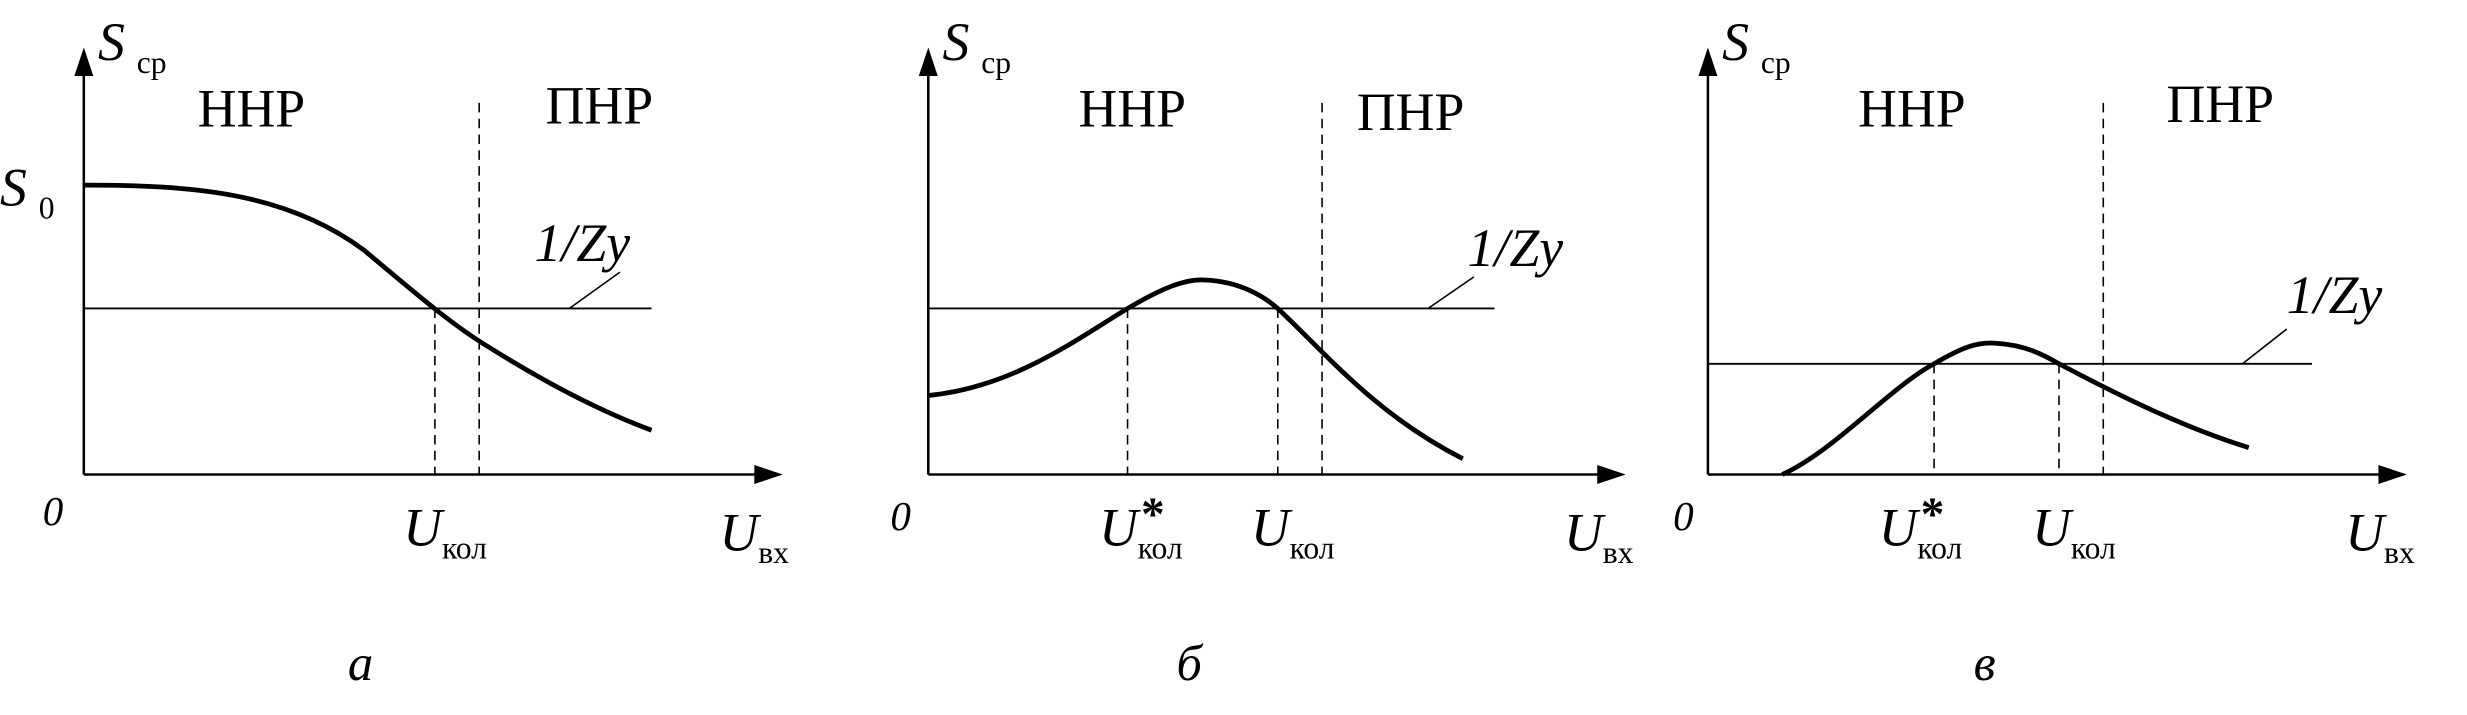 The width and height of the screenshot is (2467, 715). I want to click on y-marker-symbol: S, so click(13, 188).